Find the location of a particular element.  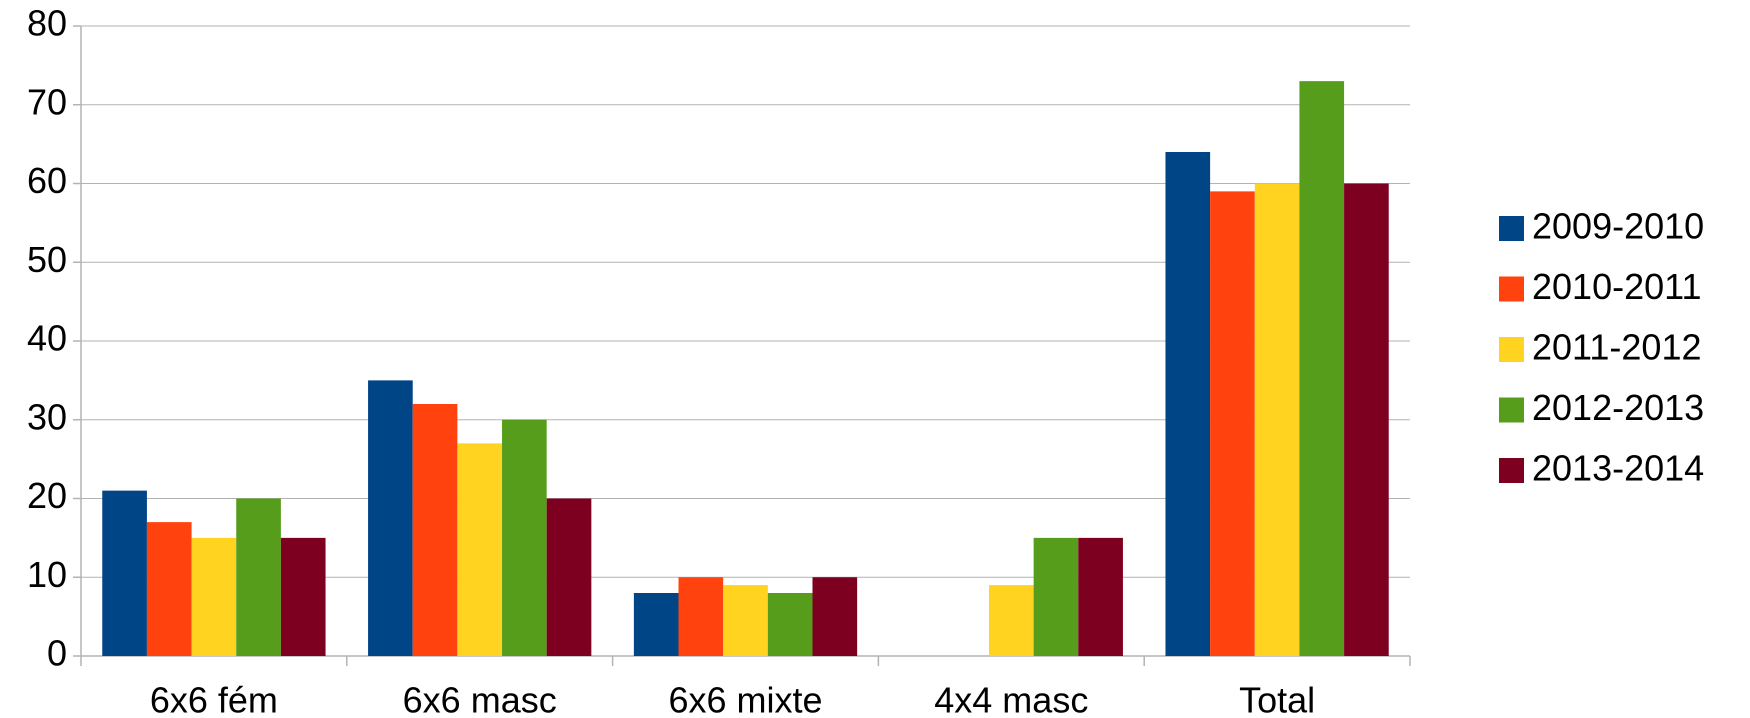

legend-label: 2012-2013 is located at coordinates (1618, 407).